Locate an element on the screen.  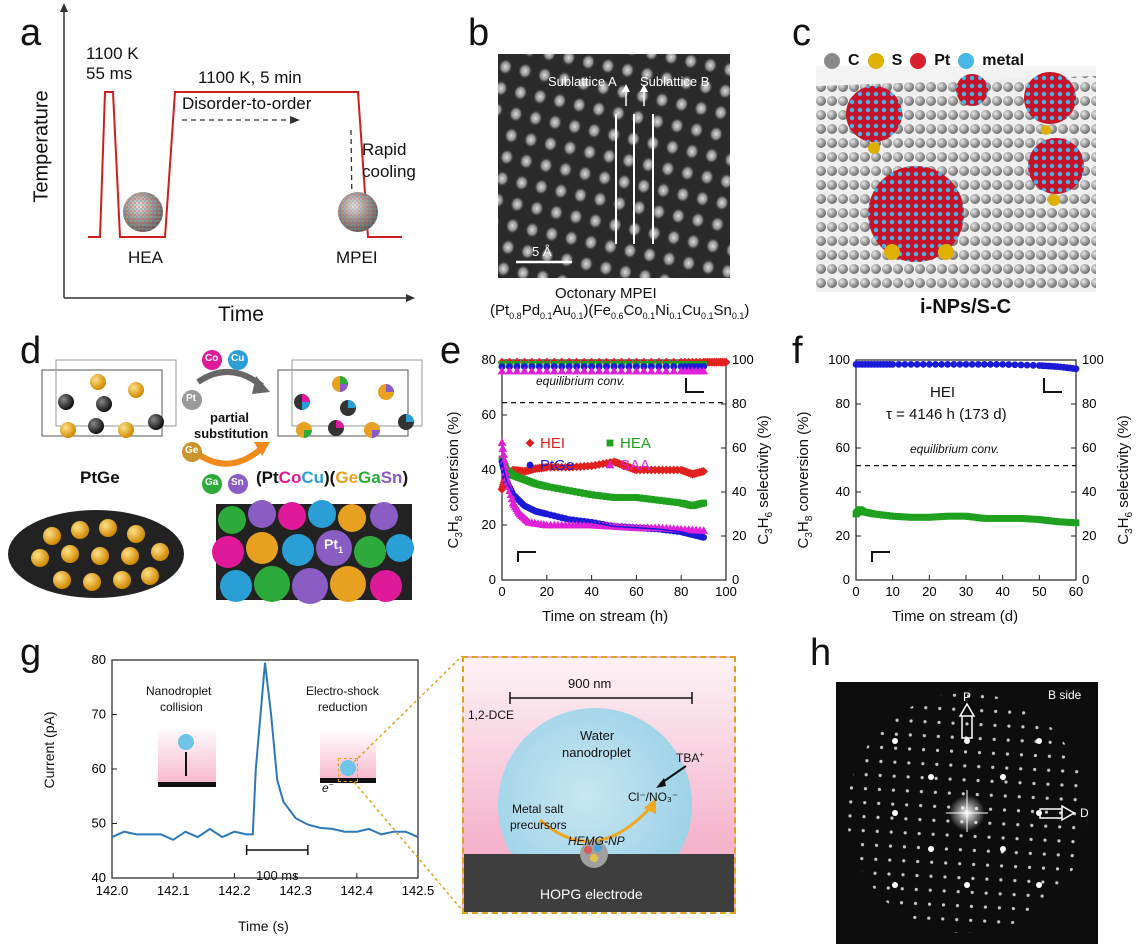
y-tick-label: 40 is located at coordinates (99, 877).